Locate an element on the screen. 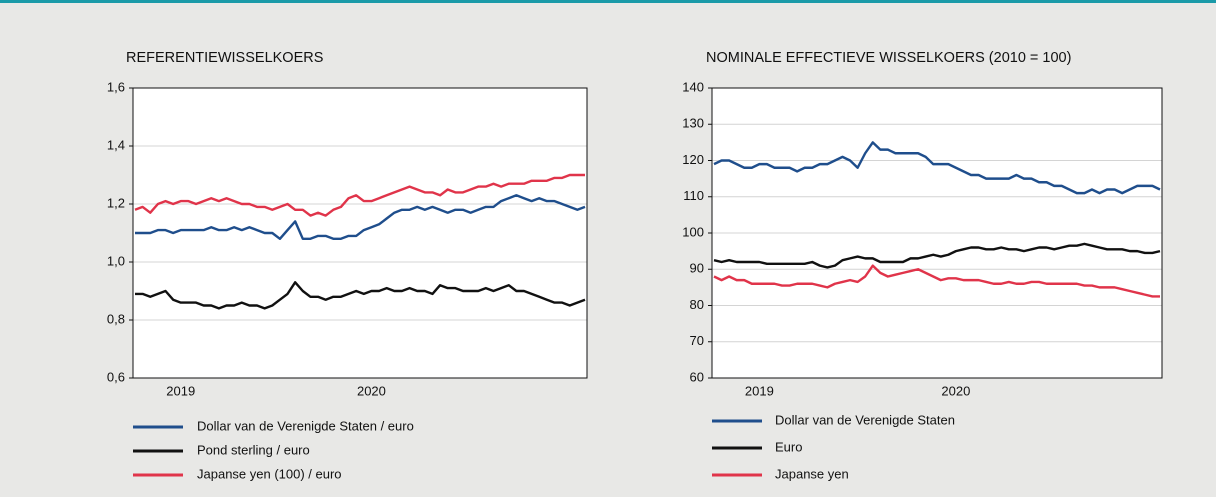  legend-label: Dollar van de Verenigde Staten is located at coordinates (865, 419).